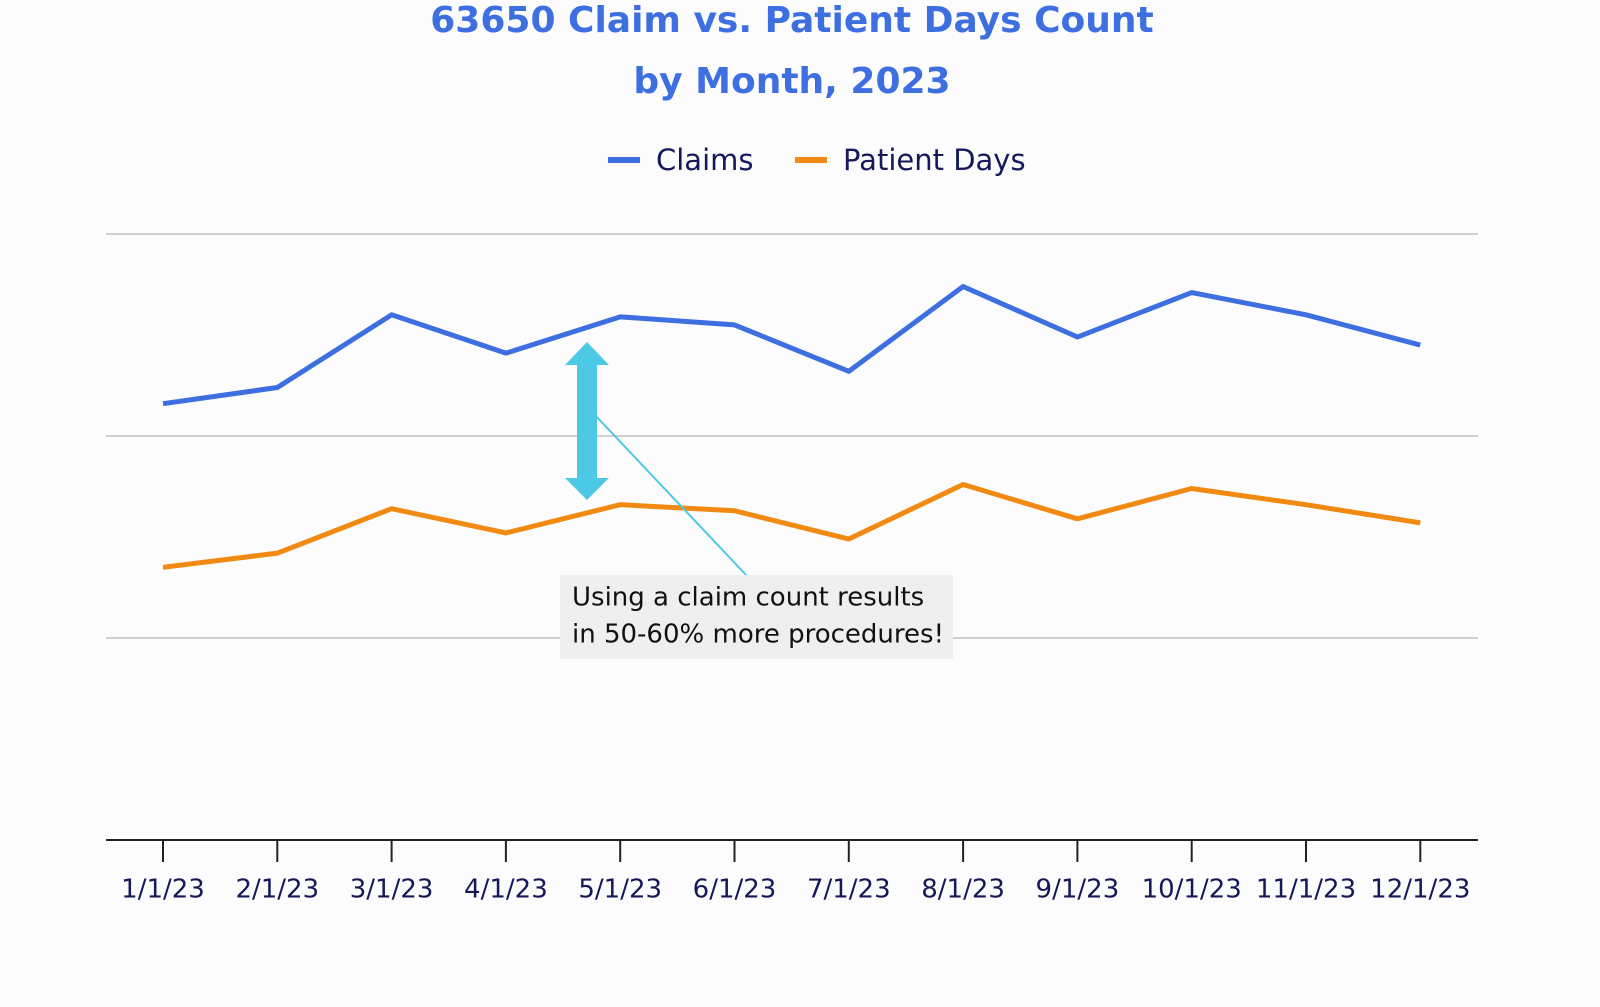  What do you see at coordinates (735, 890) in the screenshot?
I see `x-tick-label: 6/1/23` at bounding box center [735, 890].